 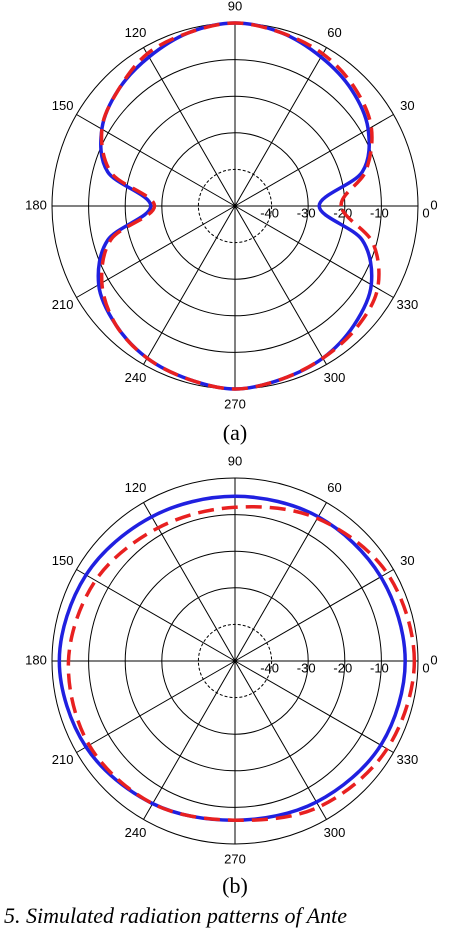 I want to click on panel-label: (b), so click(x=235, y=885).